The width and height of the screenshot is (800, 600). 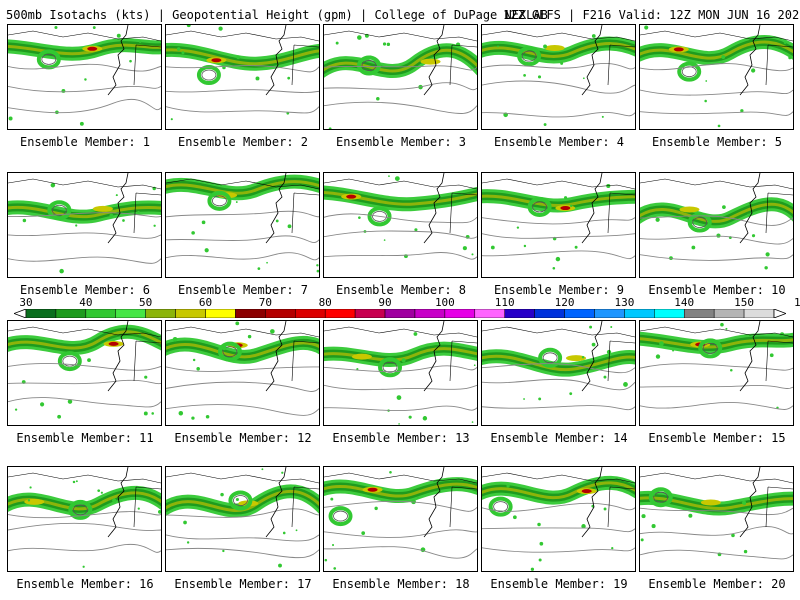 What do you see at coordinates (684, 302) in the screenshot?
I see `colorbar-tick-label: 140` at bounding box center [684, 302].